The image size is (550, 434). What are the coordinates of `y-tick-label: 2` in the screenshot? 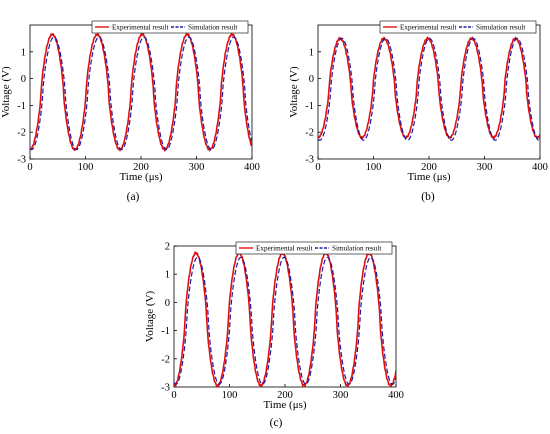 It's located at (167, 247).